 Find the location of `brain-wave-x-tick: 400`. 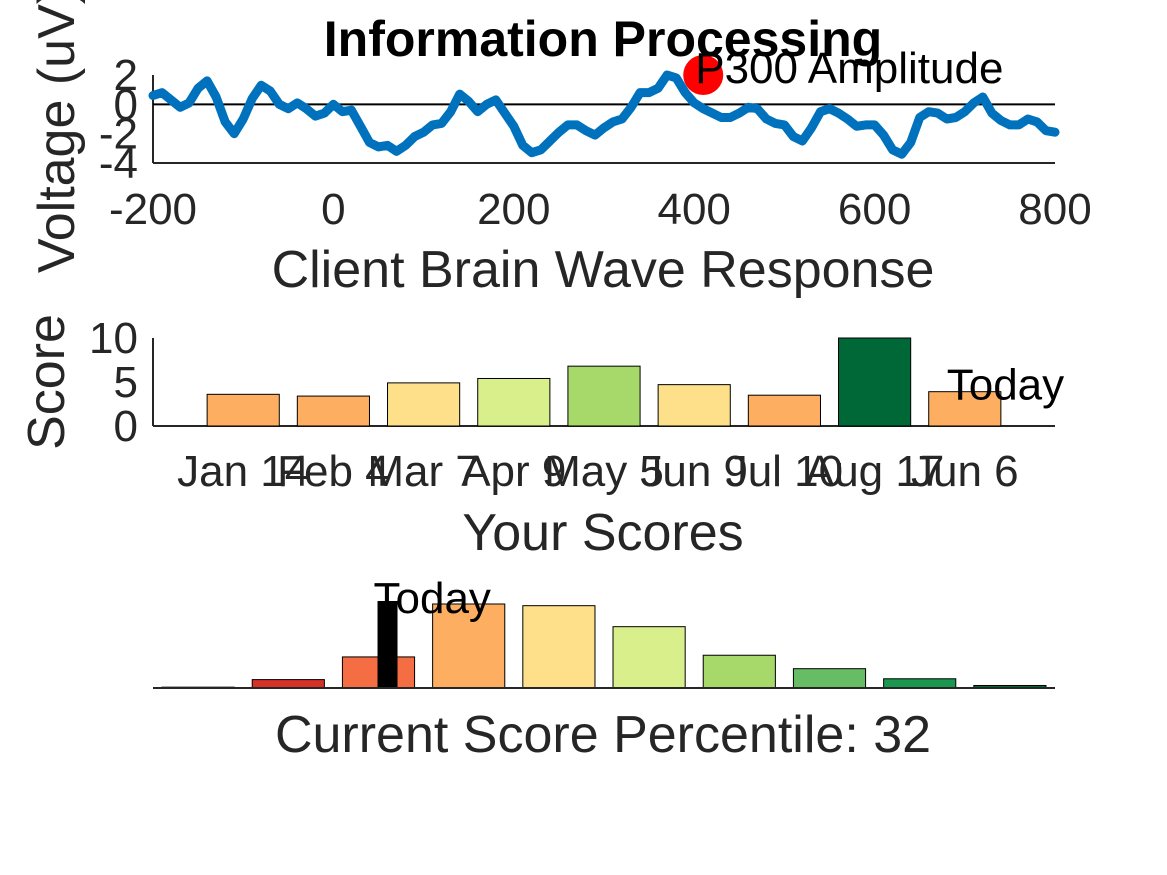

brain-wave-x-tick: 400 is located at coordinates (693, 209).